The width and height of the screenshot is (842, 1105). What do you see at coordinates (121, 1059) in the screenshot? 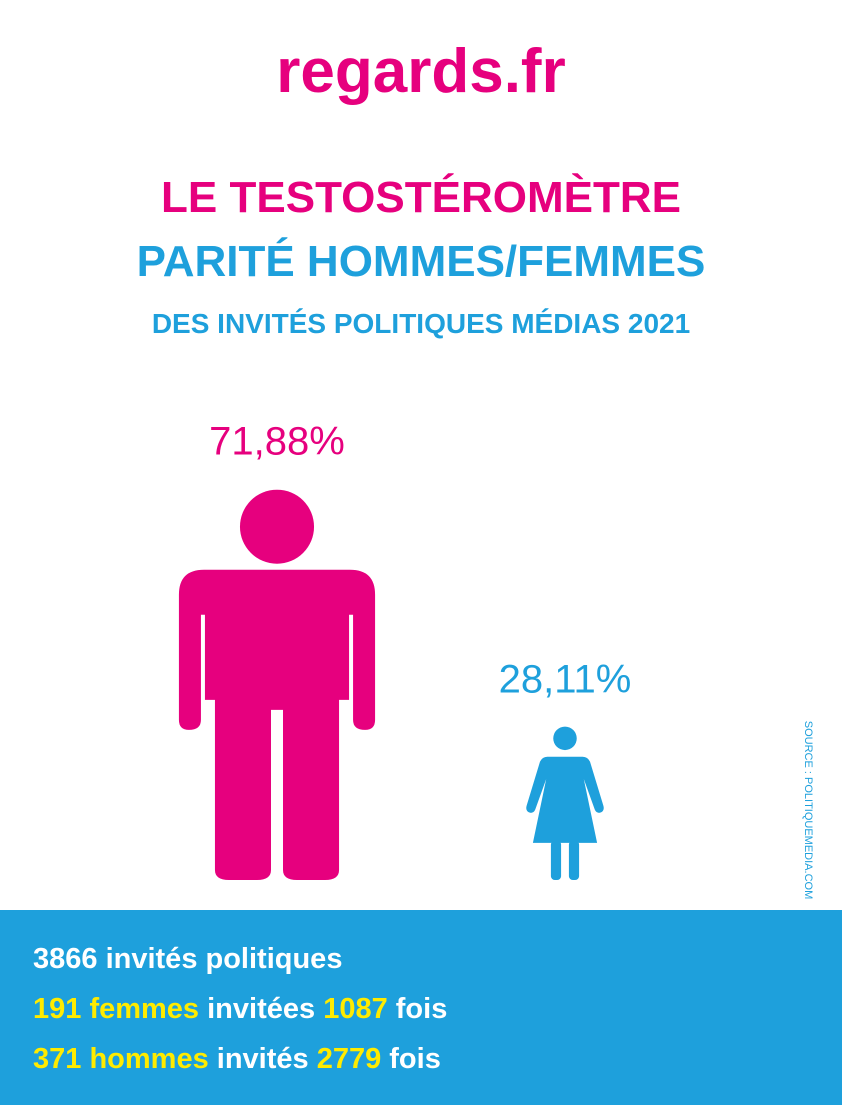
I see `stats-text: 371 hommes` at bounding box center [121, 1059].